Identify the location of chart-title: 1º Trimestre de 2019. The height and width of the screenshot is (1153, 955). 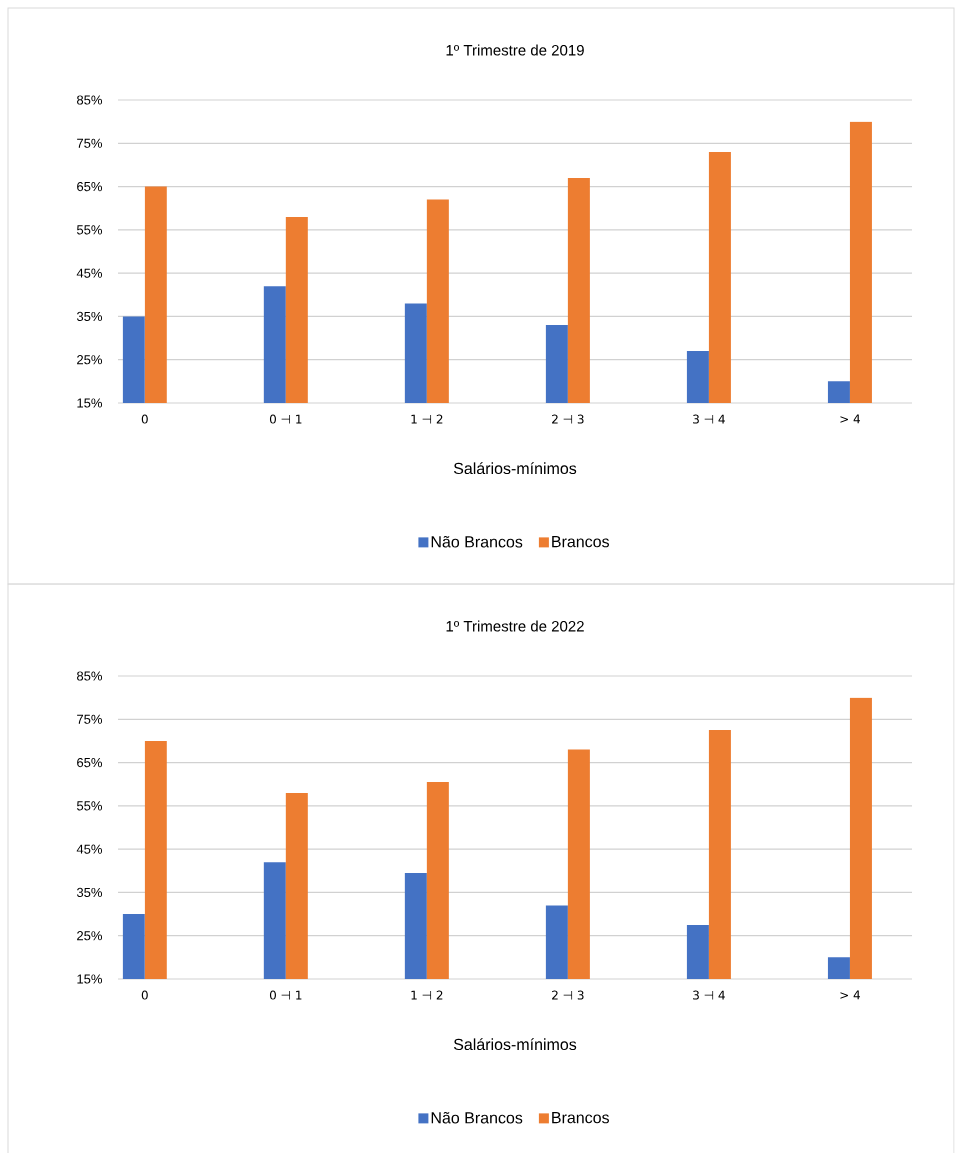
(515, 50).